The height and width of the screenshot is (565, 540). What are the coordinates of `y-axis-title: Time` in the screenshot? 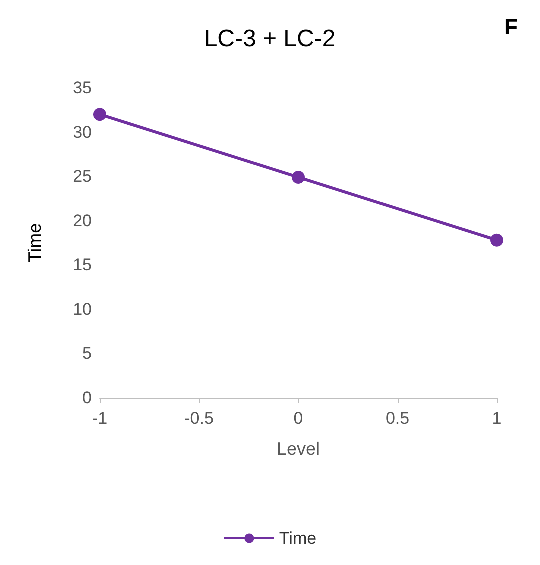 It's located at (35, 243).